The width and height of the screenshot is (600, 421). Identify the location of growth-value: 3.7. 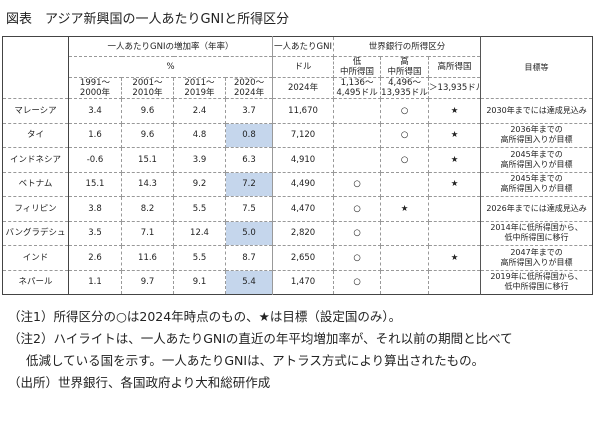
(249, 111).